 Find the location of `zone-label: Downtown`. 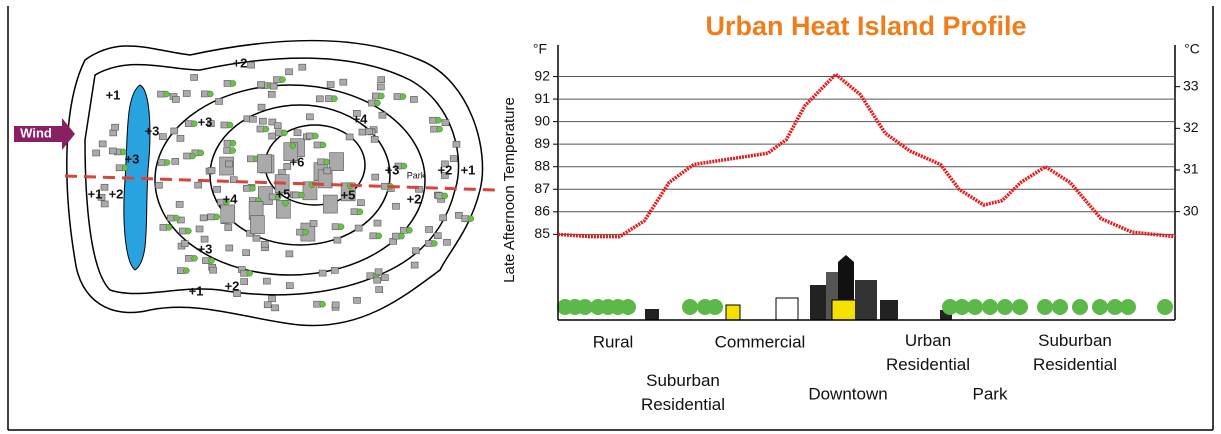

zone-label: Downtown is located at coordinates (847, 393).